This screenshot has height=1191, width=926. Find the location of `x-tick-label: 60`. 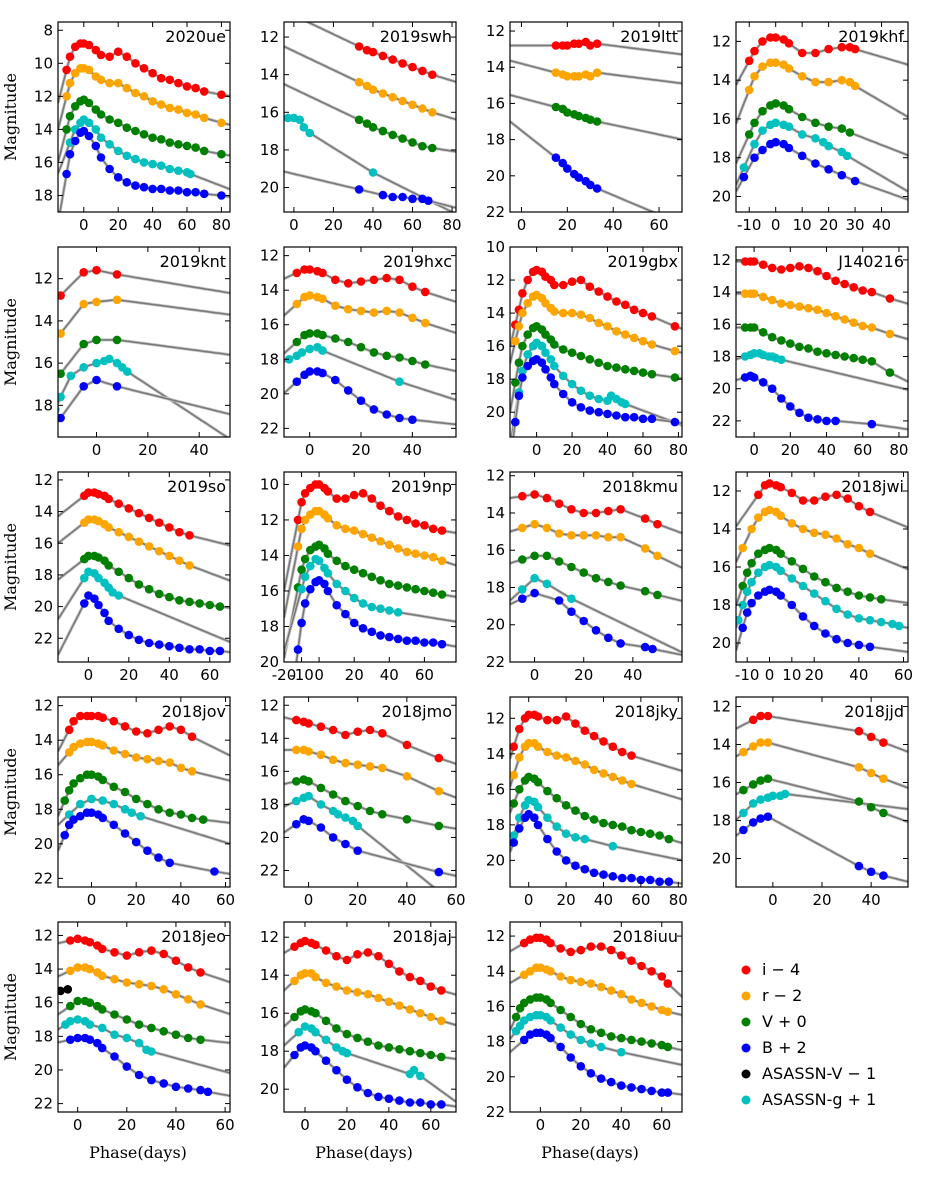

x-tick-label: 60 is located at coordinates (225, 1125).